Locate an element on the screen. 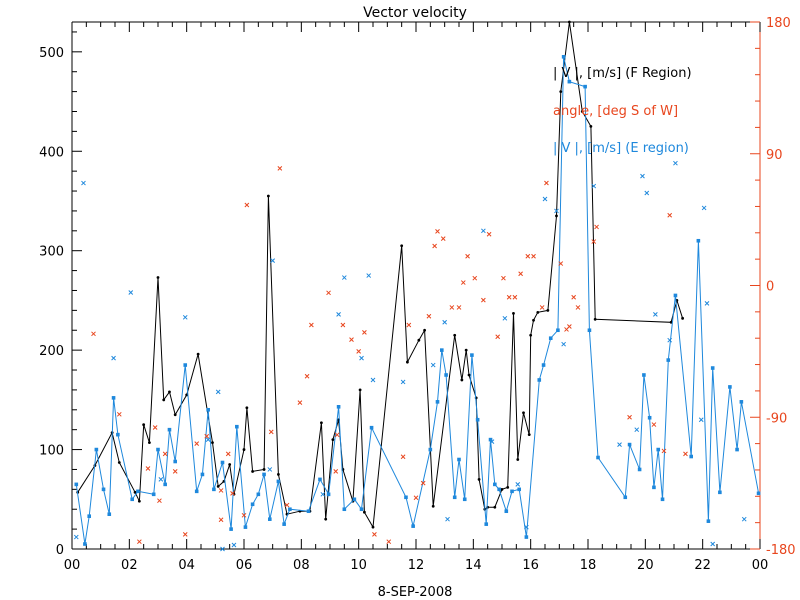  x-axis-label: 8-SEP-2008 is located at coordinates (415, 592).